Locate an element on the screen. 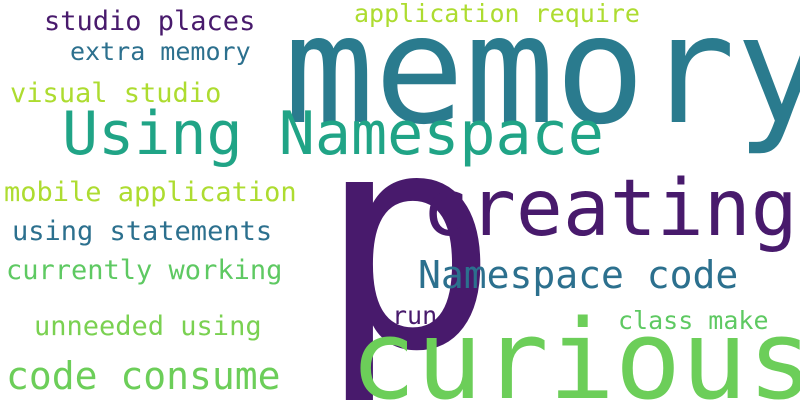 The width and height of the screenshot is (800, 400). word-curious: curious is located at coordinates (575, 348).